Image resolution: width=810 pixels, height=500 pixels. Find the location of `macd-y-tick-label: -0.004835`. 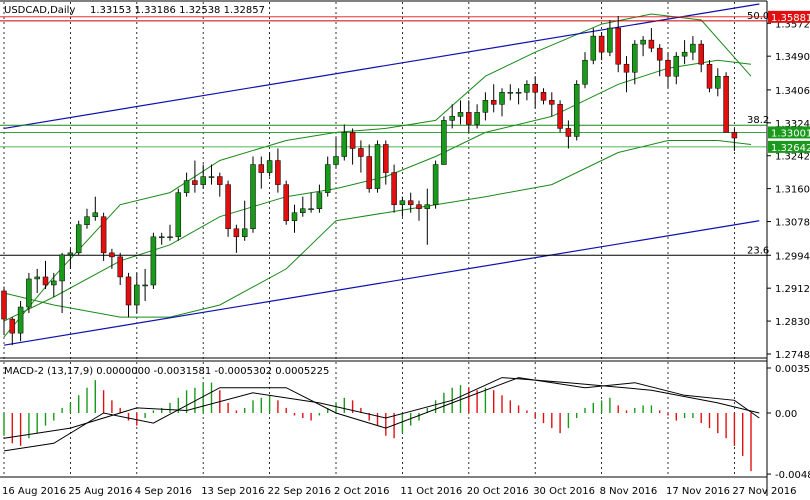

macd-y-tick-label: -0.004835 is located at coordinates (792, 475).